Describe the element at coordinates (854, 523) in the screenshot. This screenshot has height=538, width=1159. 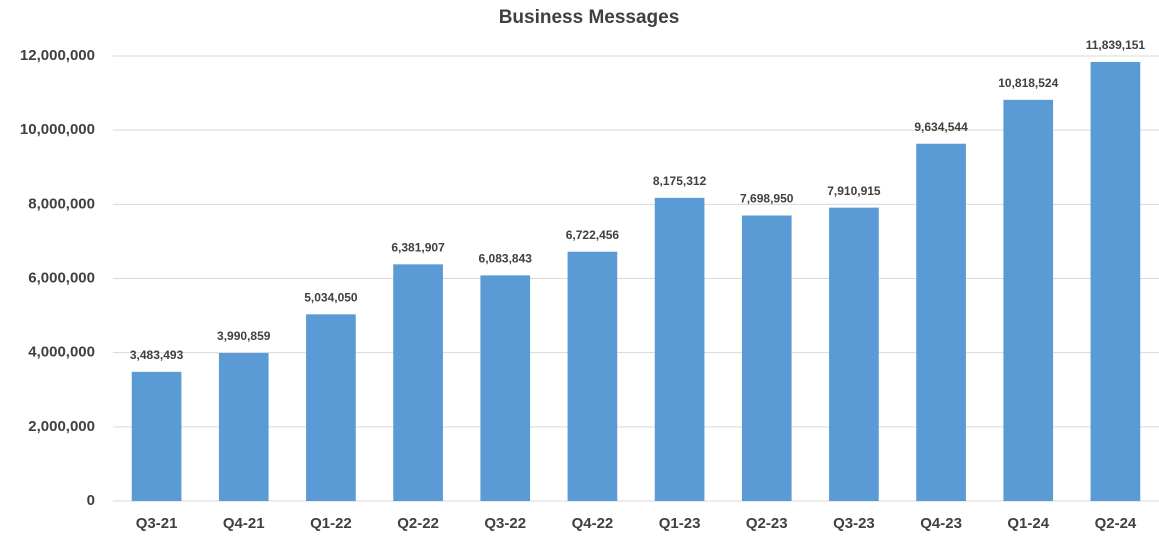
I see `x-tick-label: Q3-23` at that location.